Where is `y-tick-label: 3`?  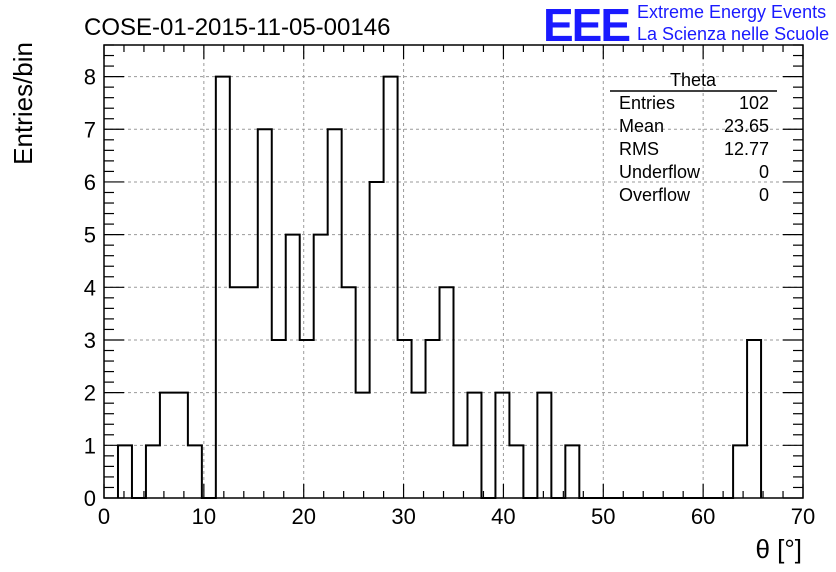 y-tick-label: 3 is located at coordinates (90, 340).